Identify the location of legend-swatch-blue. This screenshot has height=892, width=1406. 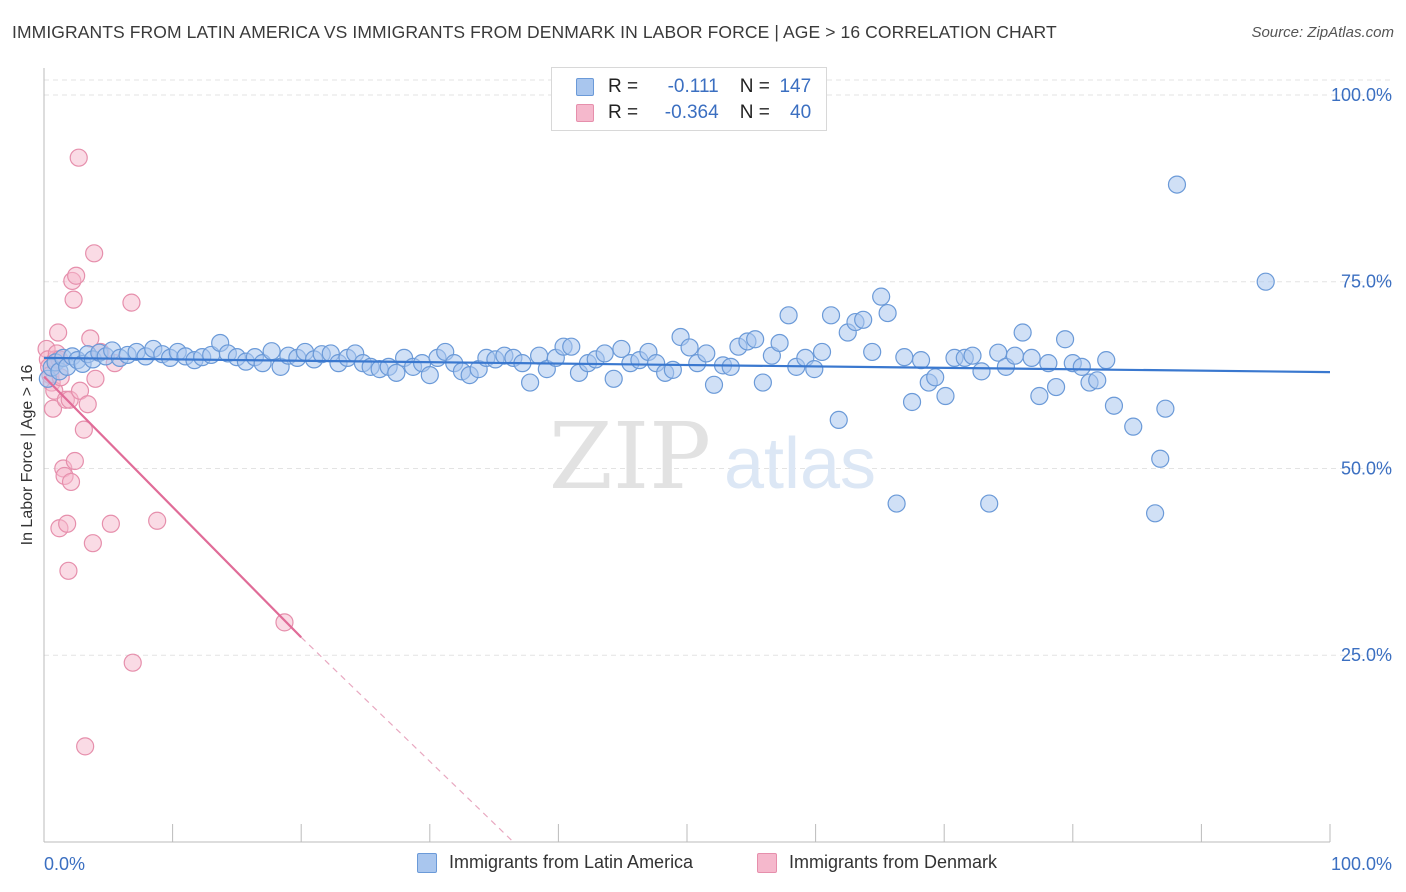
(585, 87).